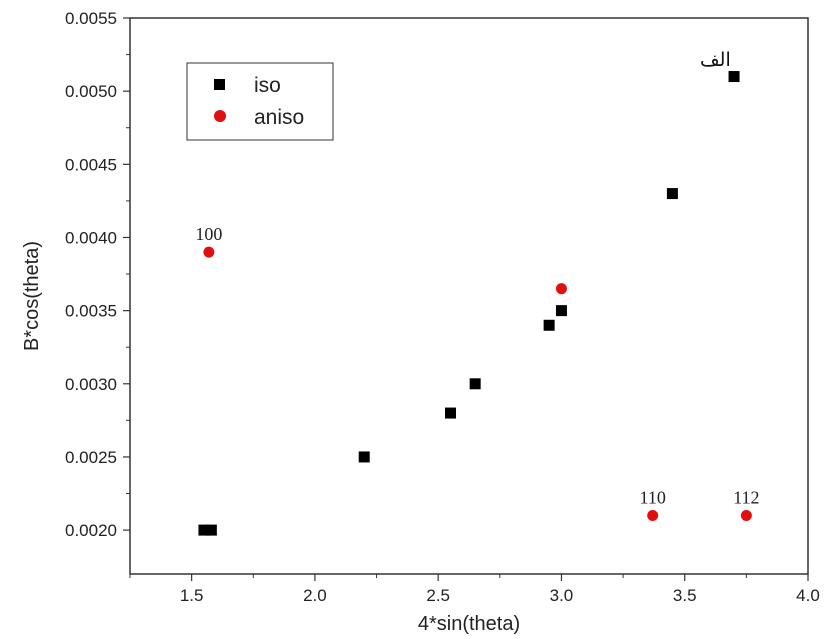 This screenshot has width=825, height=639. What do you see at coordinates (91, 530) in the screenshot?
I see `y-tick-label: 0.0020` at bounding box center [91, 530].